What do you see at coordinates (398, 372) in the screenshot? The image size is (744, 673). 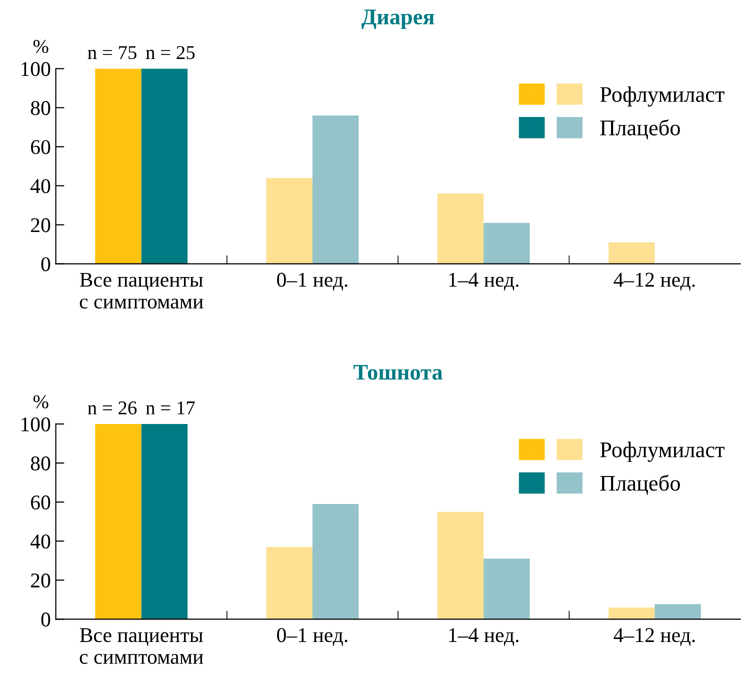 I see `chart-title: Тошнота` at bounding box center [398, 372].